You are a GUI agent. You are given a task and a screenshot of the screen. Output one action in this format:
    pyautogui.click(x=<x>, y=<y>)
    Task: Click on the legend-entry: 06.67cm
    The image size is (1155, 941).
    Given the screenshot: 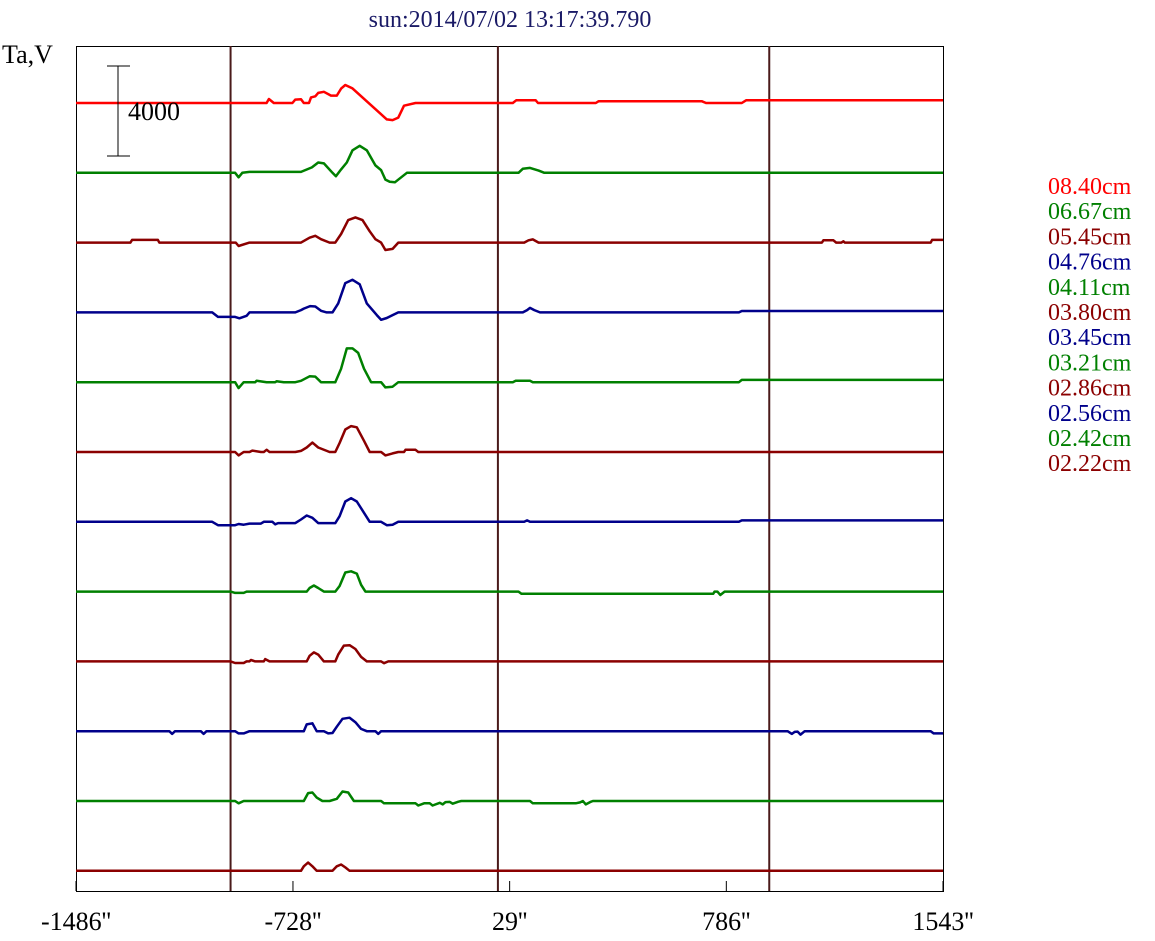 What is the action you would take?
    pyautogui.click(x=1090, y=212)
    